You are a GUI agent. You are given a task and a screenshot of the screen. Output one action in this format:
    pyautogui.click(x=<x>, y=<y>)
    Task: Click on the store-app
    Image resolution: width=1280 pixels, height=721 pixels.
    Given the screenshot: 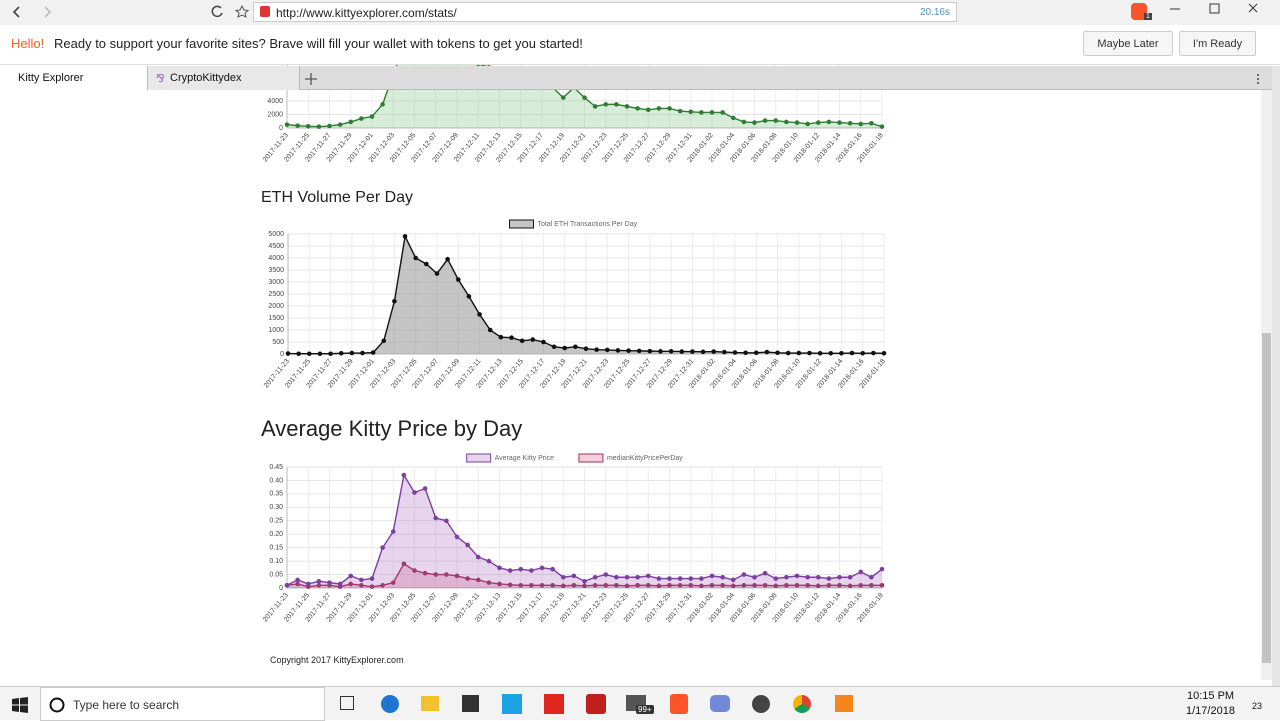 What is the action you would take?
    pyautogui.click(x=470, y=703)
    